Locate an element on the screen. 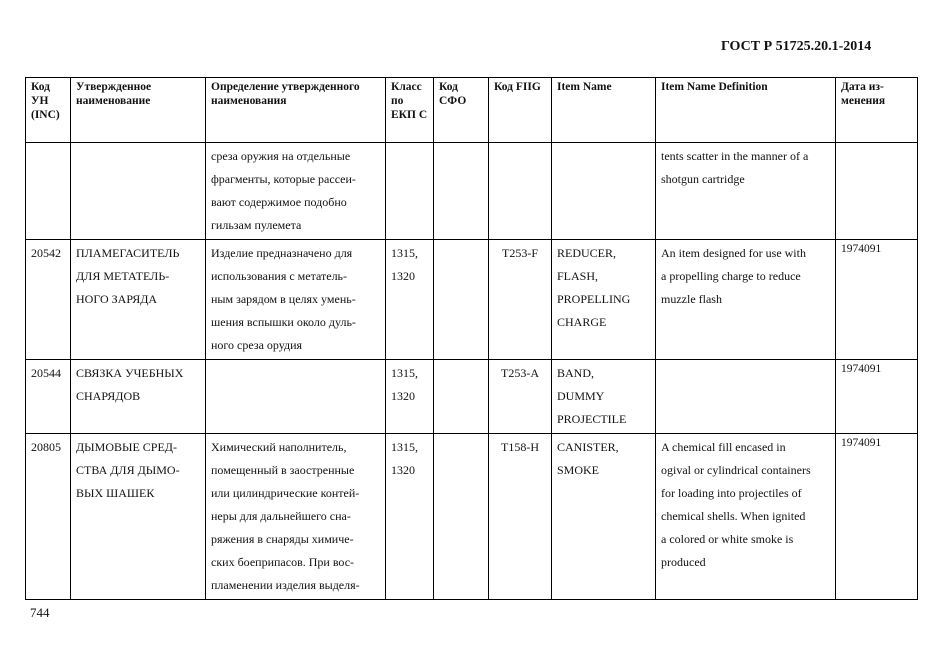  cell-line: ДЫМОВЫЕ СРЕД- is located at coordinates (126, 447).